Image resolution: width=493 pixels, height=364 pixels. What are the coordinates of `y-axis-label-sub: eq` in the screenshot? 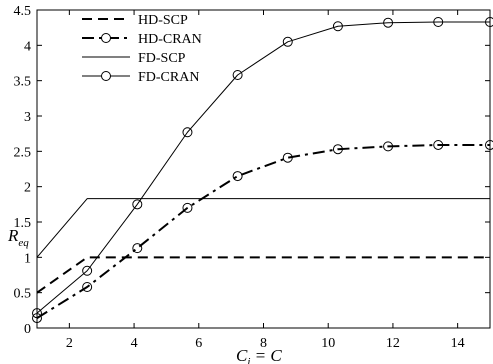 It's located at (23, 243).